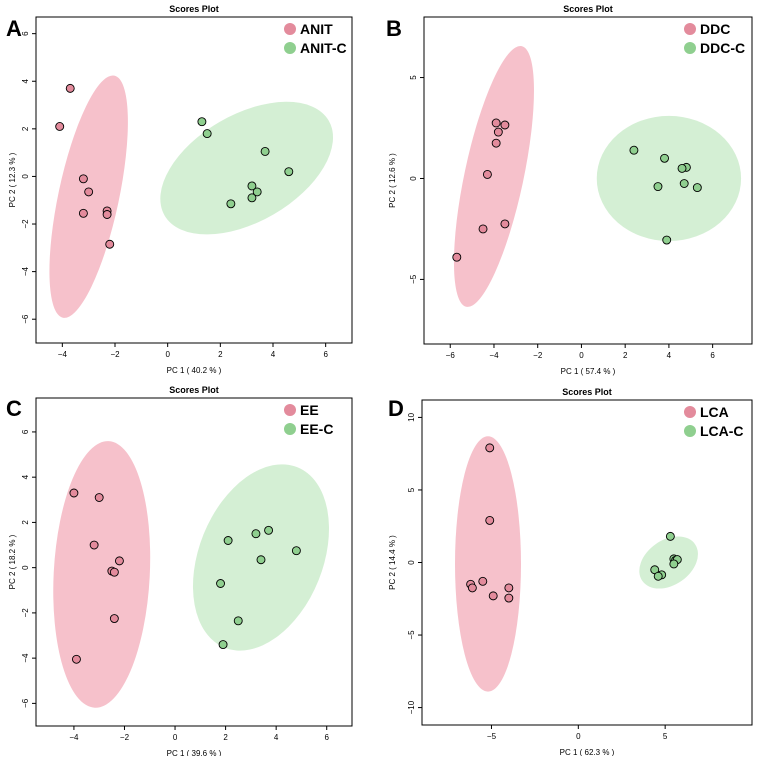 Image resolution: width=761 pixels, height=761 pixels. I want to click on legend-label-lca: LCA, so click(714, 412).